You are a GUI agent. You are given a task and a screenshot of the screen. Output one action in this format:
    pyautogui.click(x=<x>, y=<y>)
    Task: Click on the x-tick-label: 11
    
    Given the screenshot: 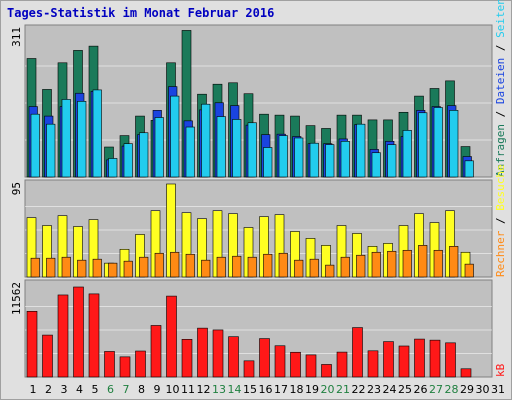 What is the action you would take?
    pyautogui.click(x=188, y=389)
    